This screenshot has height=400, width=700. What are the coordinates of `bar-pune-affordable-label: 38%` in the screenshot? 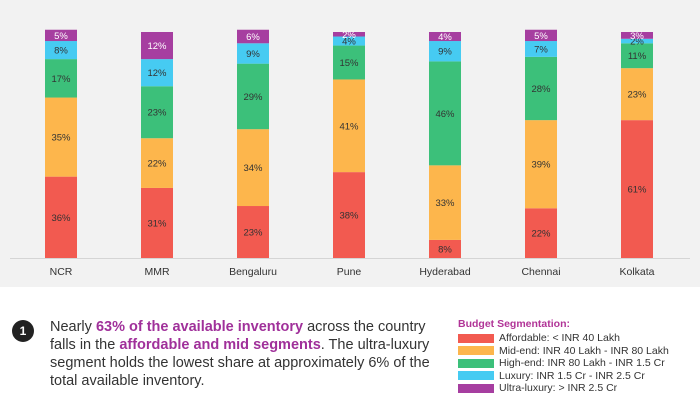 It's located at (349, 216).